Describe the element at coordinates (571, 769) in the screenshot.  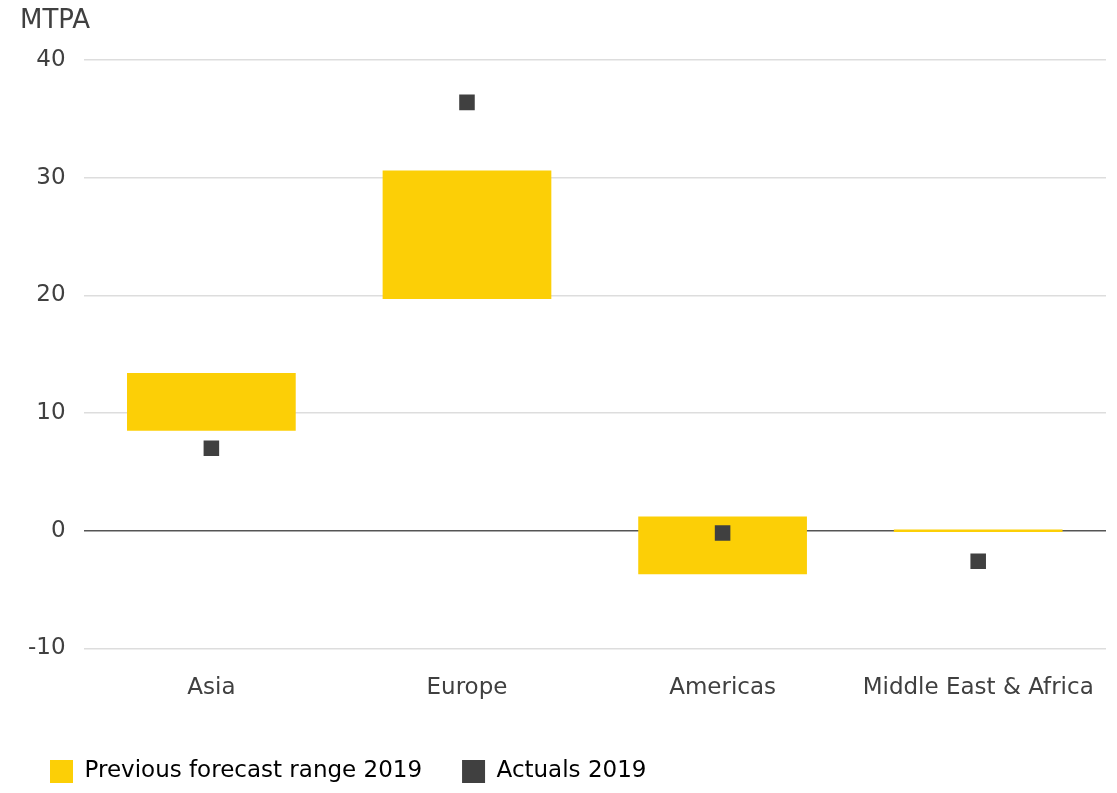
I see `legend-label: Actuals 2019` at that location.